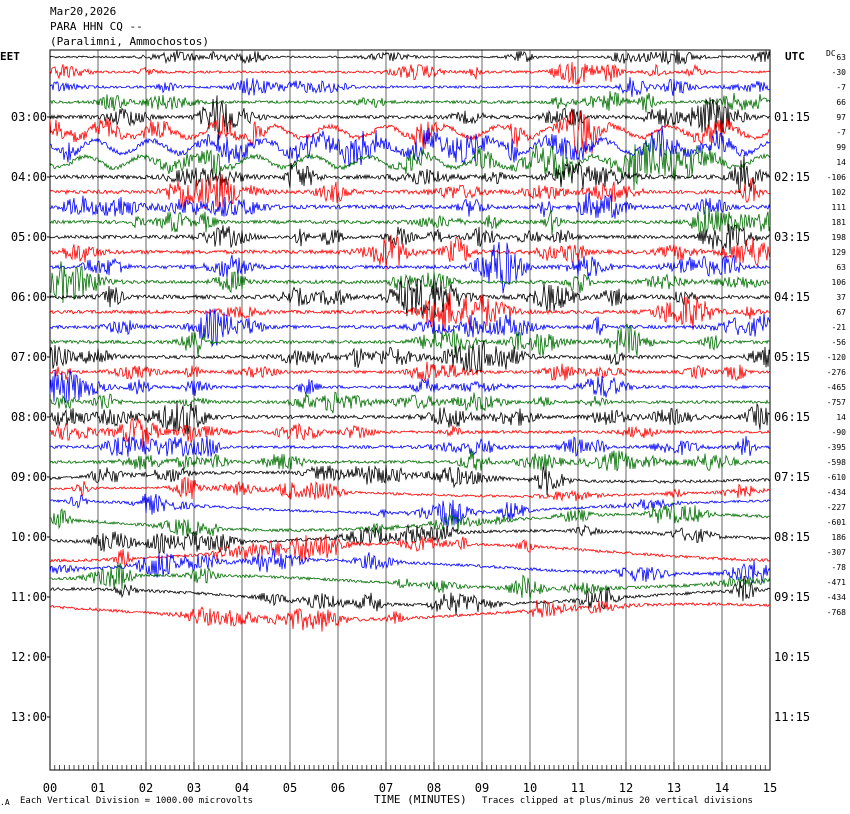 The width and height of the screenshot is (850, 814). What do you see at coordinates (836, 552) in the screenshot?
I see `dc-offset-label: -307` at bounding box center [836, 552].